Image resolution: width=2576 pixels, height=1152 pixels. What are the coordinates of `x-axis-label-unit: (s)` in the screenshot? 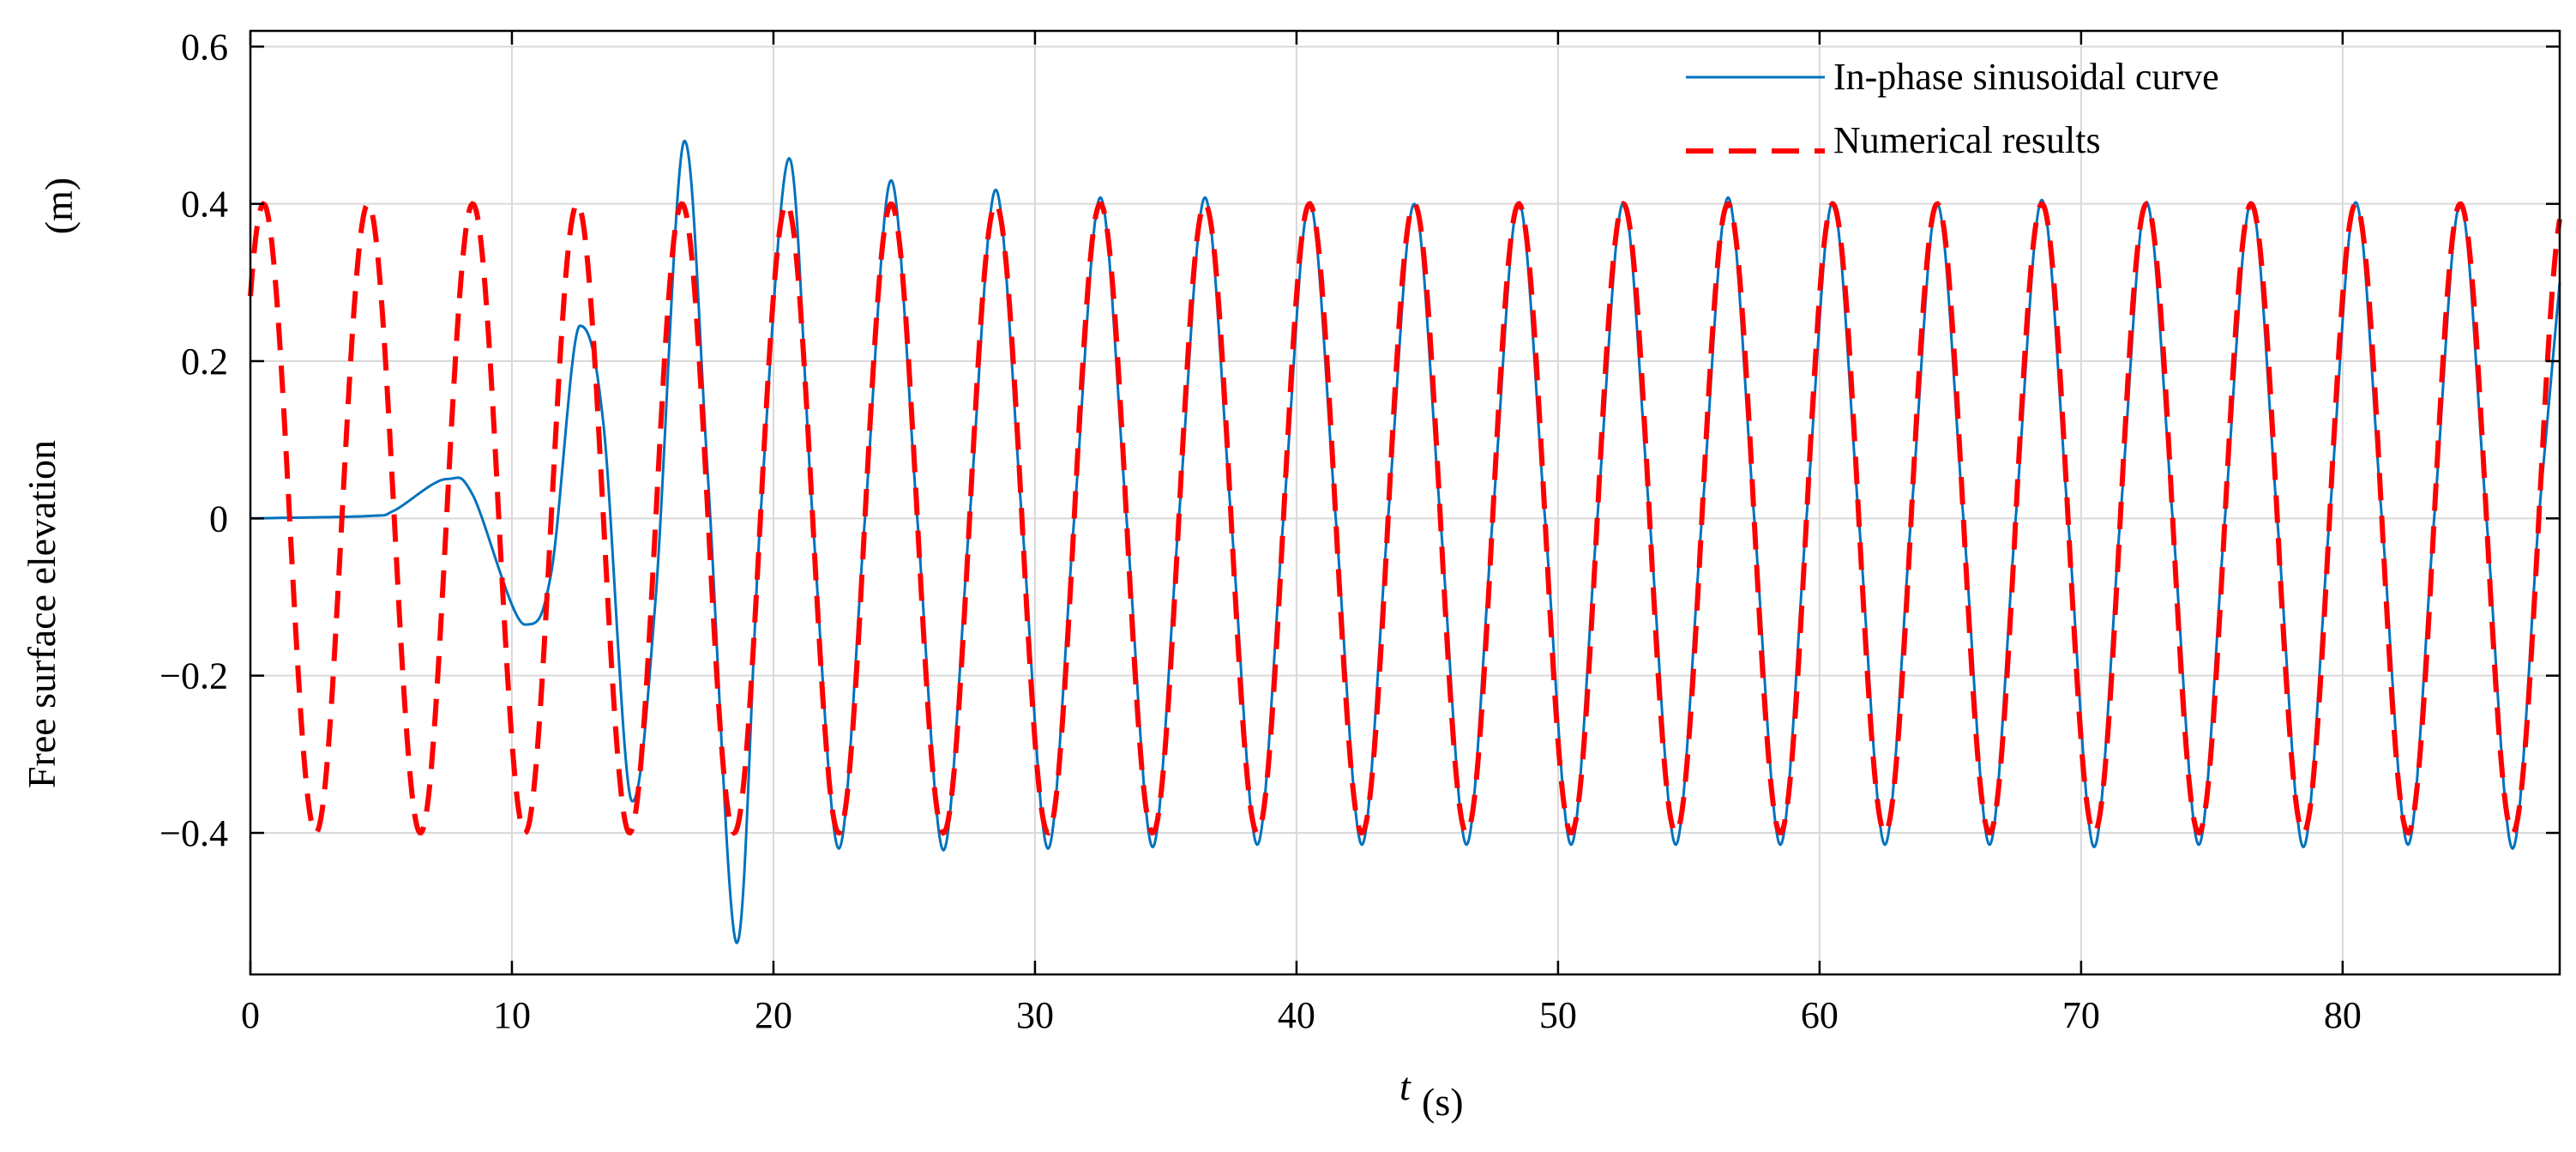 It's located at (1443, 1102).